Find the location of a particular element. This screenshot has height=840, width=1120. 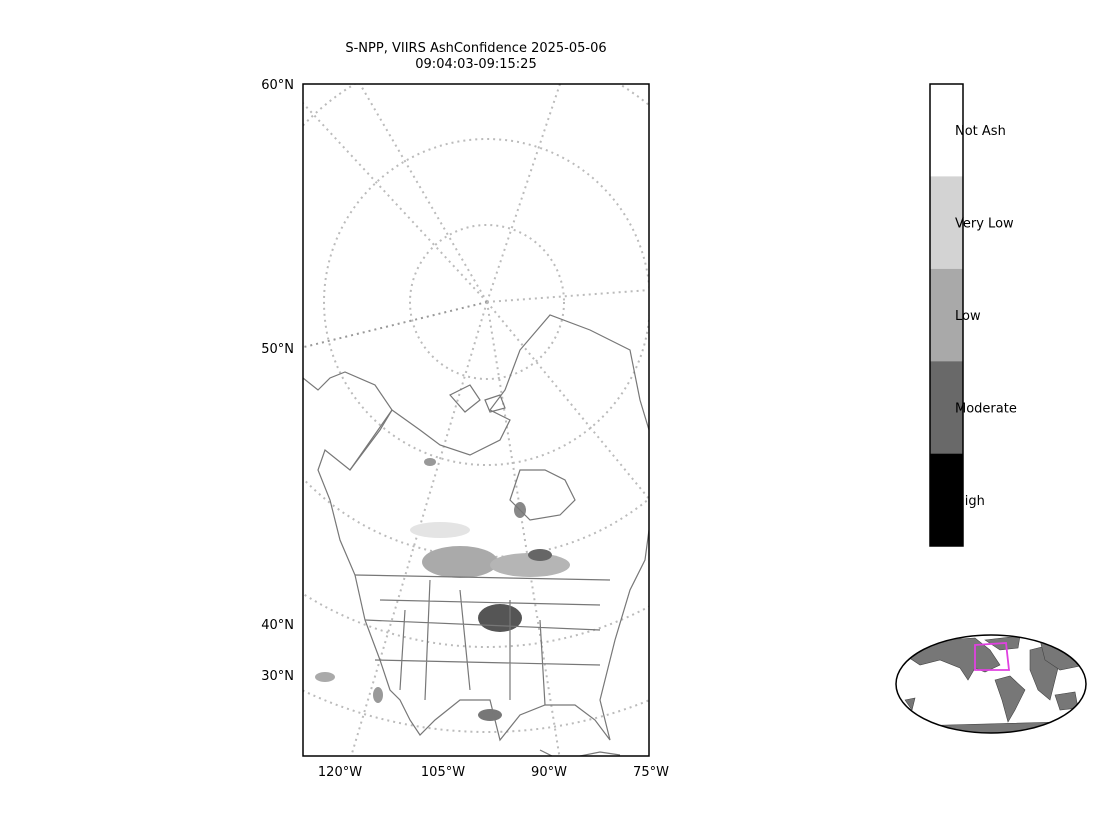

colorbar-frame is located at coordinates (946, 315).